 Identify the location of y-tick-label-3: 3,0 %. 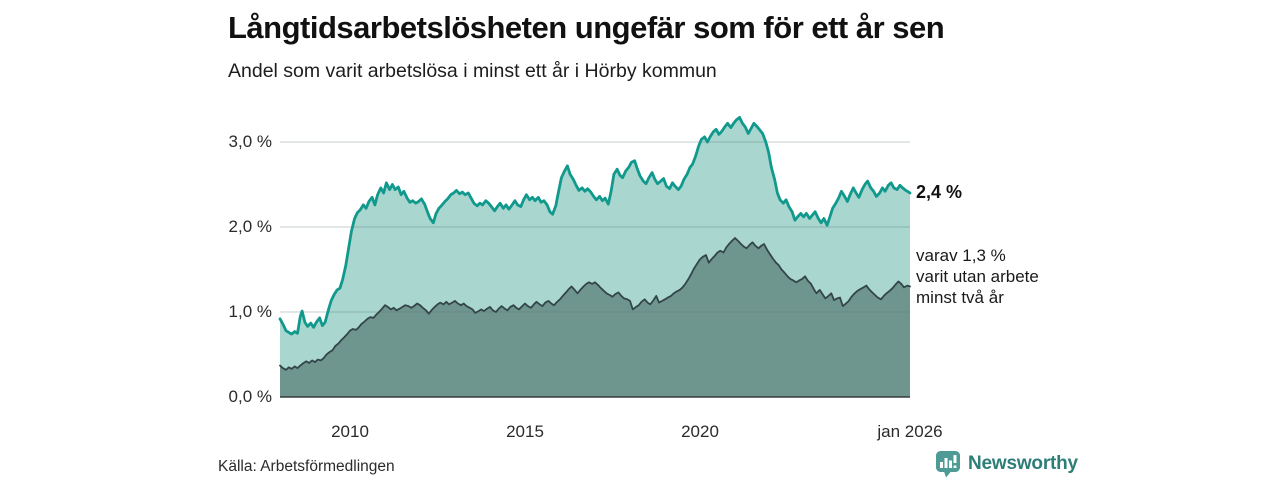
(250, 141).